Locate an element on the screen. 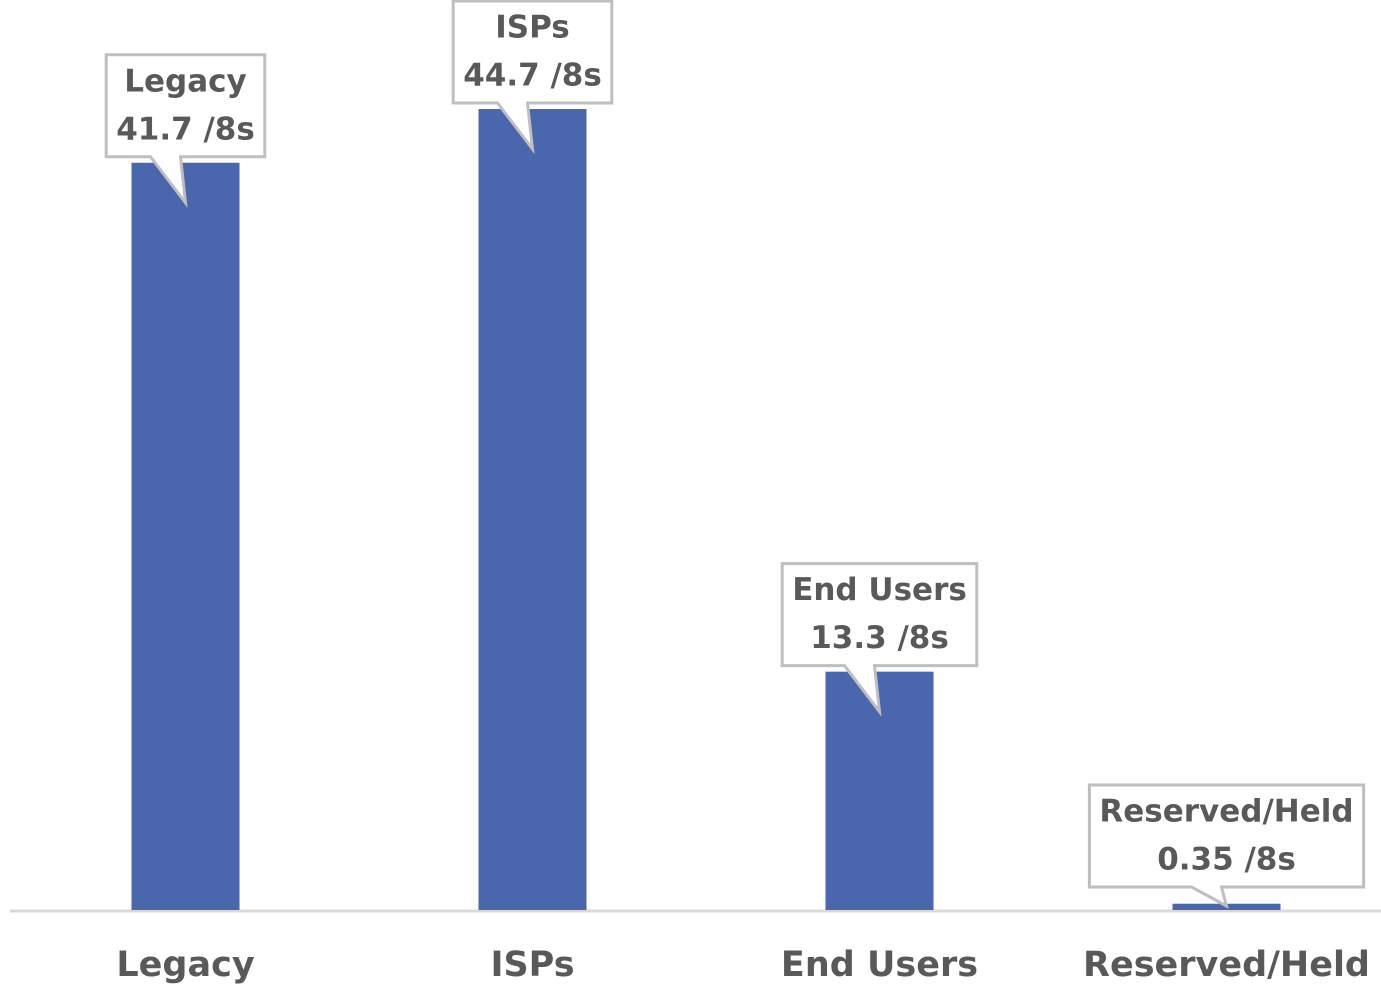 Image resolution: width=1381 pixels, height=989 pixels. x-tick-label: ISPs is located at coordinates (532, 965).